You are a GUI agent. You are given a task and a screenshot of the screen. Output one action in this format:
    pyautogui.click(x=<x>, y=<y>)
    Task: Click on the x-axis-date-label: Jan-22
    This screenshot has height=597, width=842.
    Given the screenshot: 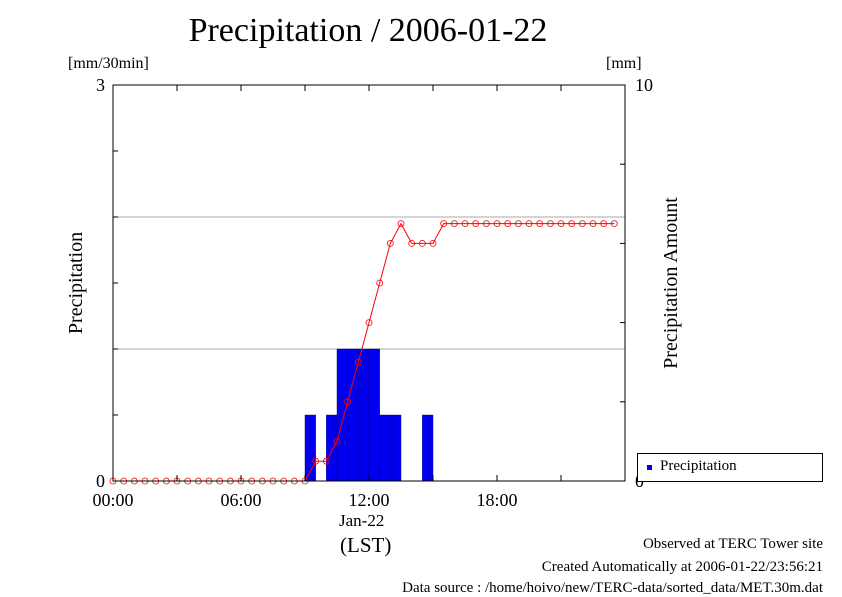 What is the action you would take?
    pyautogui.click(x=362, y=520)
    